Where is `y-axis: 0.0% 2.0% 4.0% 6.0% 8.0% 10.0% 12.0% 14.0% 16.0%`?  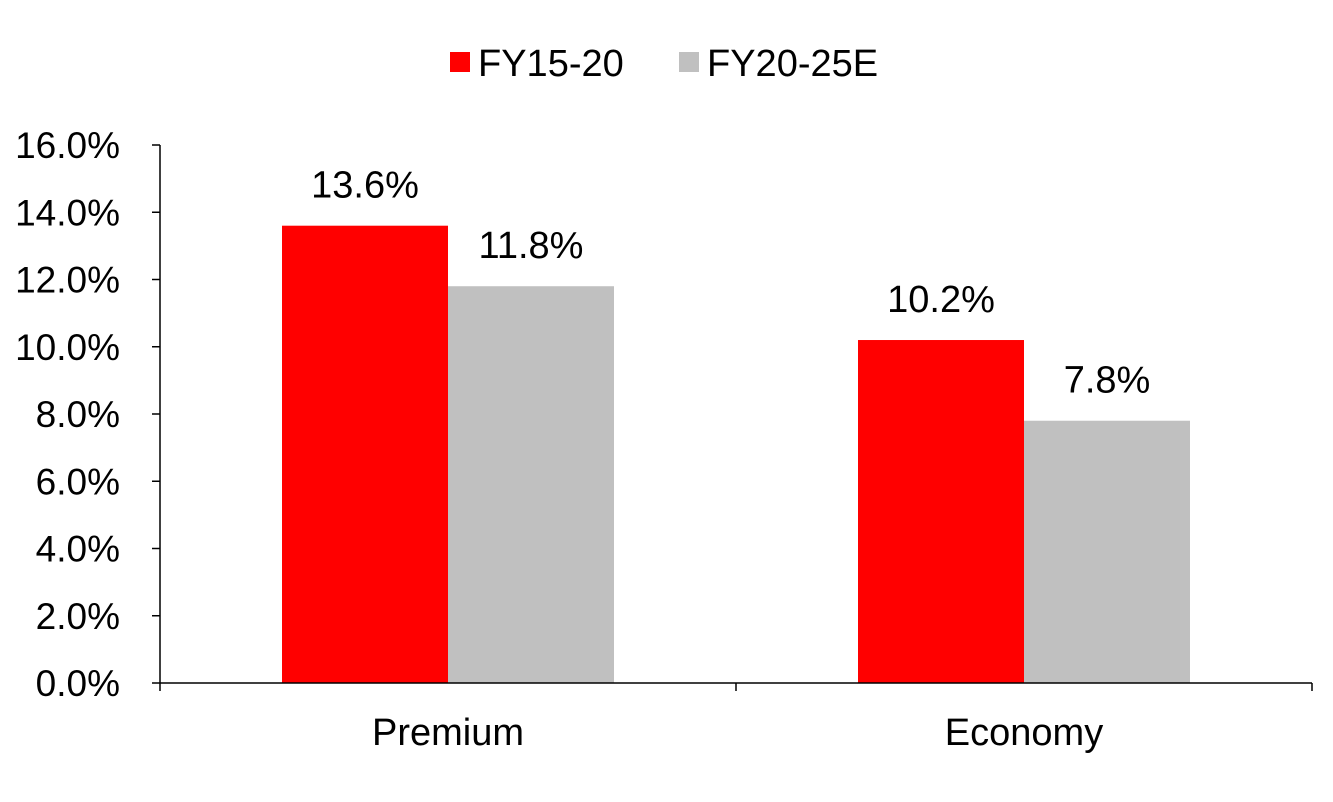
y-axis: 0.0% 2.0% 4.0% 6.0% 8.0% 10.0% 12.0% 14.0% 16.0% is located at coordinates (88, 414).